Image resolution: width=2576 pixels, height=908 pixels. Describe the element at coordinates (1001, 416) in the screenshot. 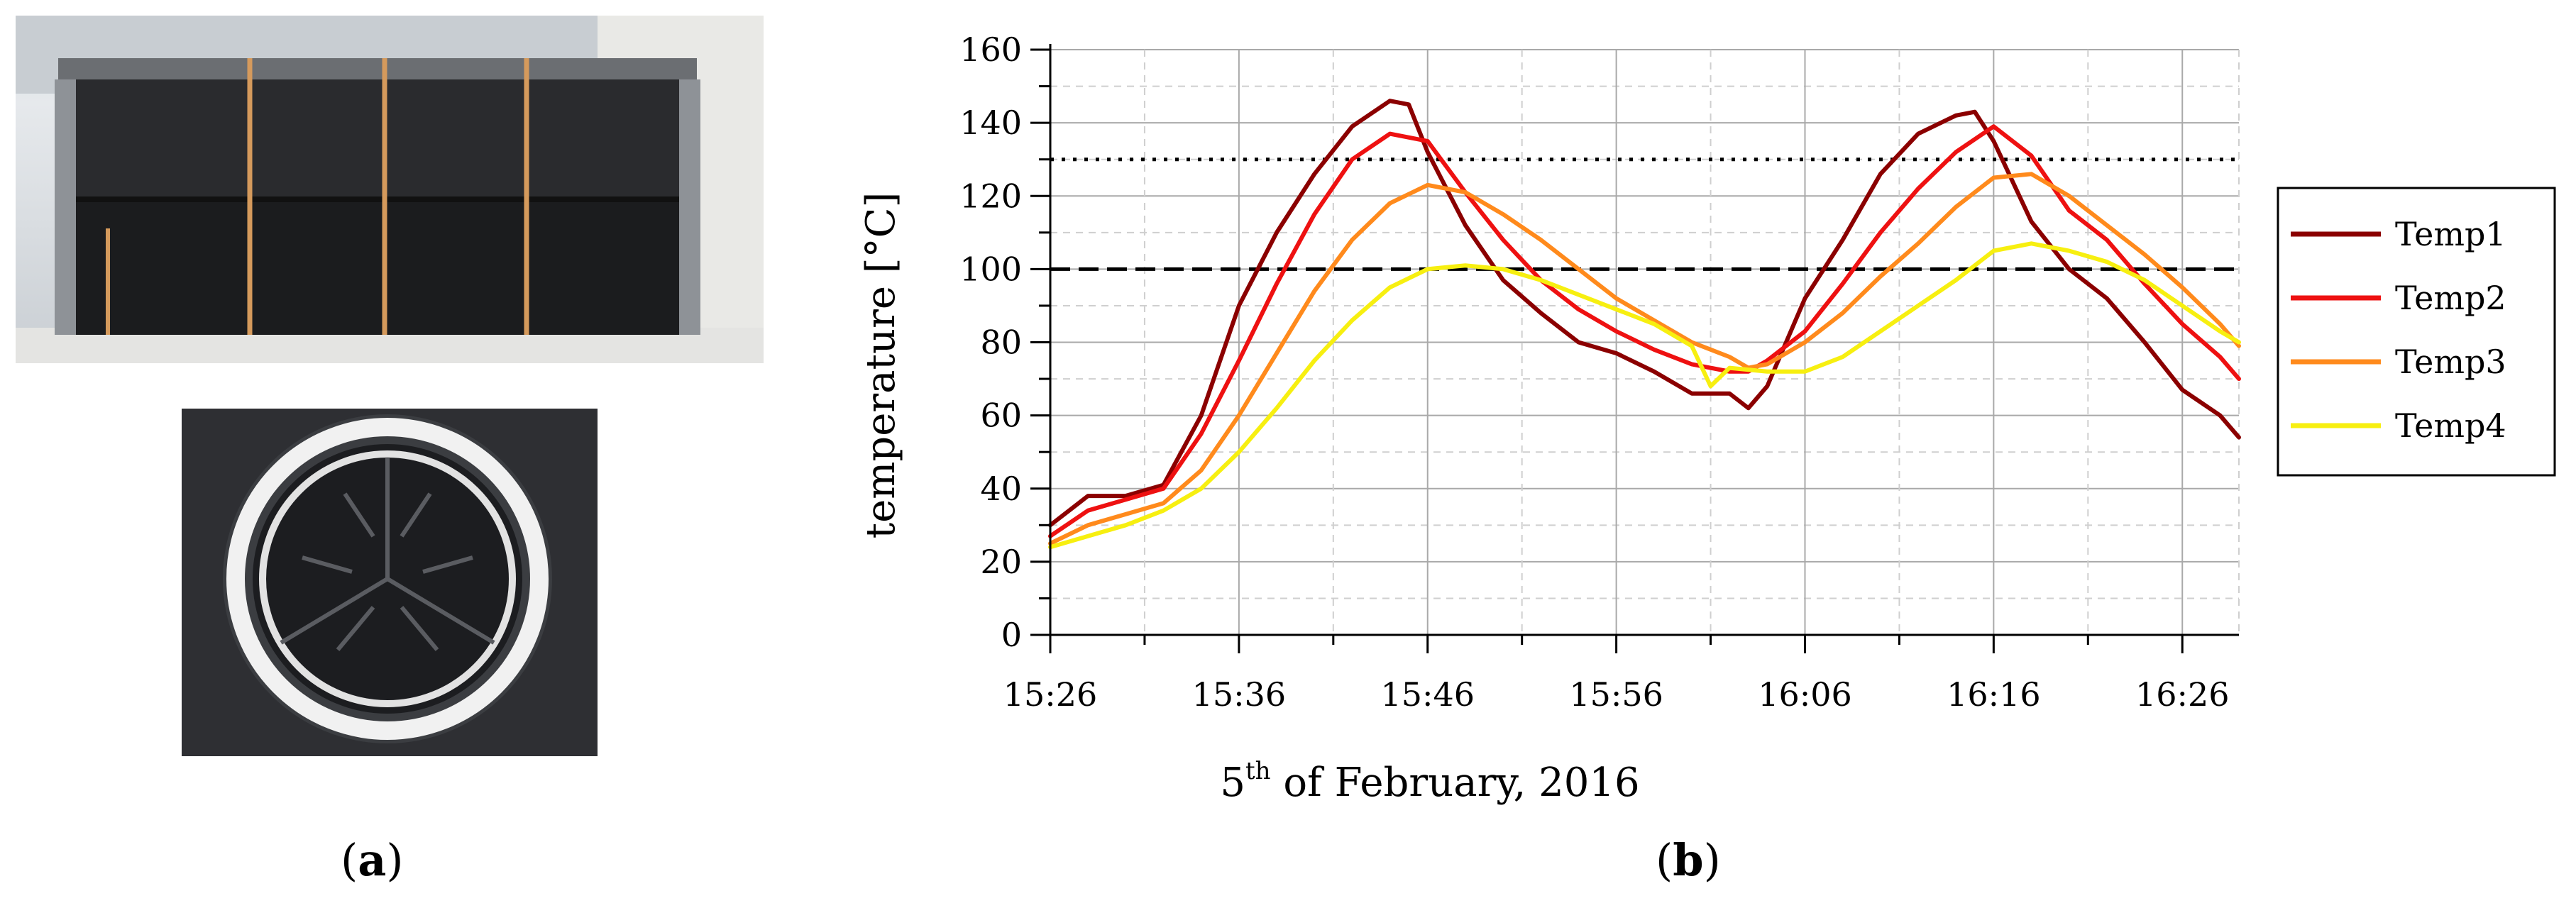

I see `y-tick-label: 60` at that location.